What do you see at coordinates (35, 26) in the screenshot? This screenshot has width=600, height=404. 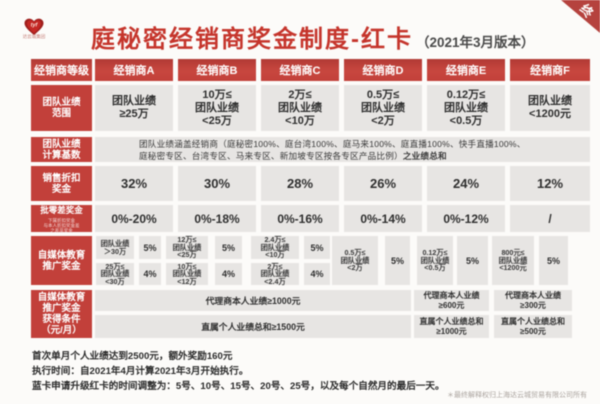 I see `svg-text: tyf` at bounding box center [35, 26].